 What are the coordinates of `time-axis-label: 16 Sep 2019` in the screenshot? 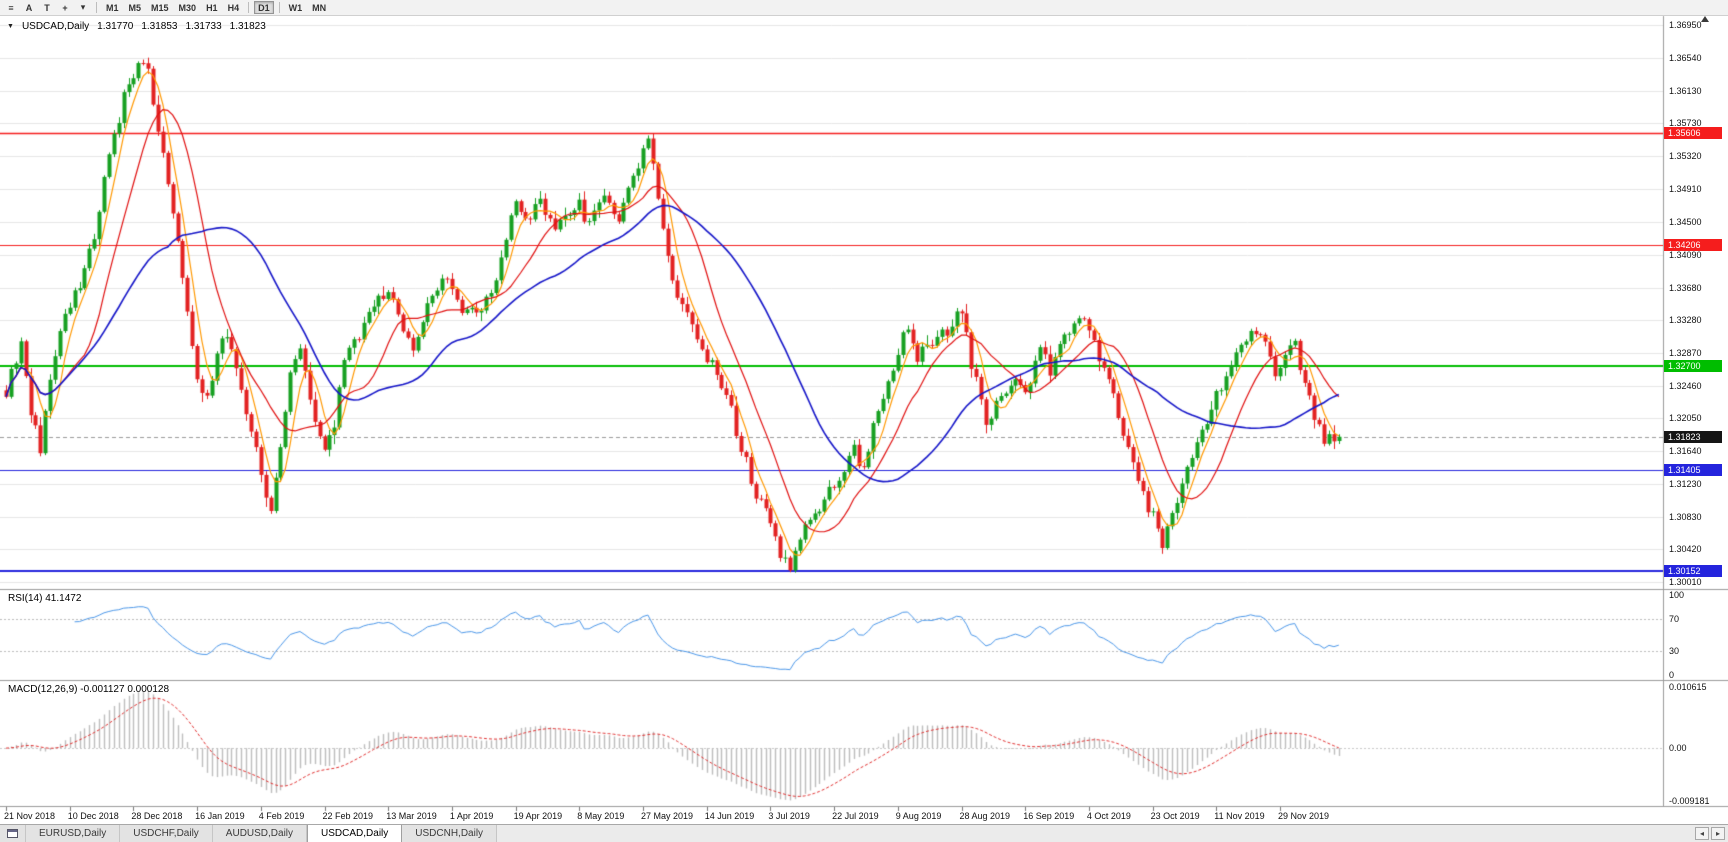 It's located at (1049, 816).